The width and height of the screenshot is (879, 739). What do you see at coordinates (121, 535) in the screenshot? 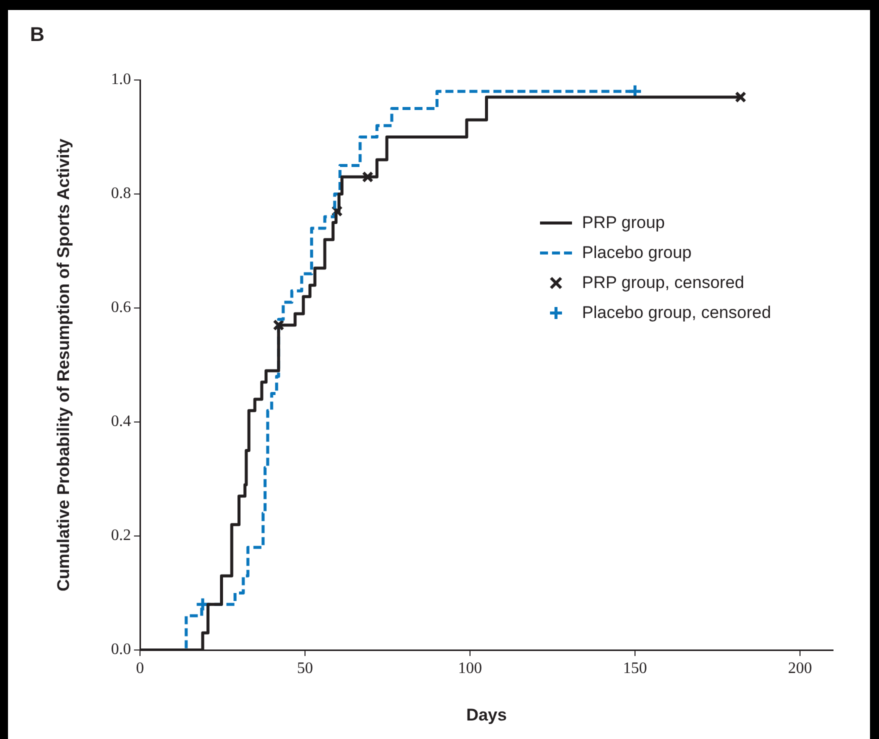
I see `y-tick-label: 0.2` at bounding box center [121, 535].